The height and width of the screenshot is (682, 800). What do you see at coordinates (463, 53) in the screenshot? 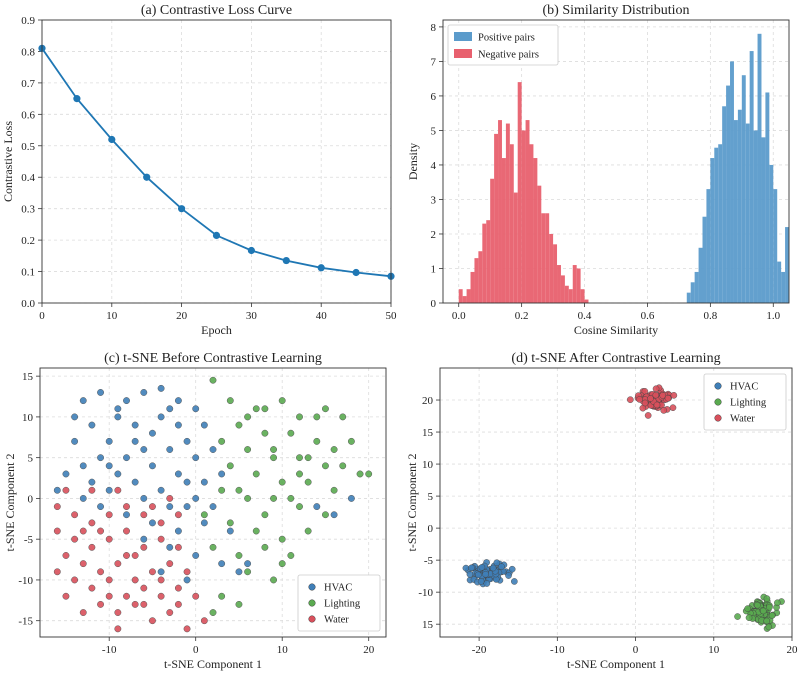
I see `legend-swatch` at bounding box center [463, 53].